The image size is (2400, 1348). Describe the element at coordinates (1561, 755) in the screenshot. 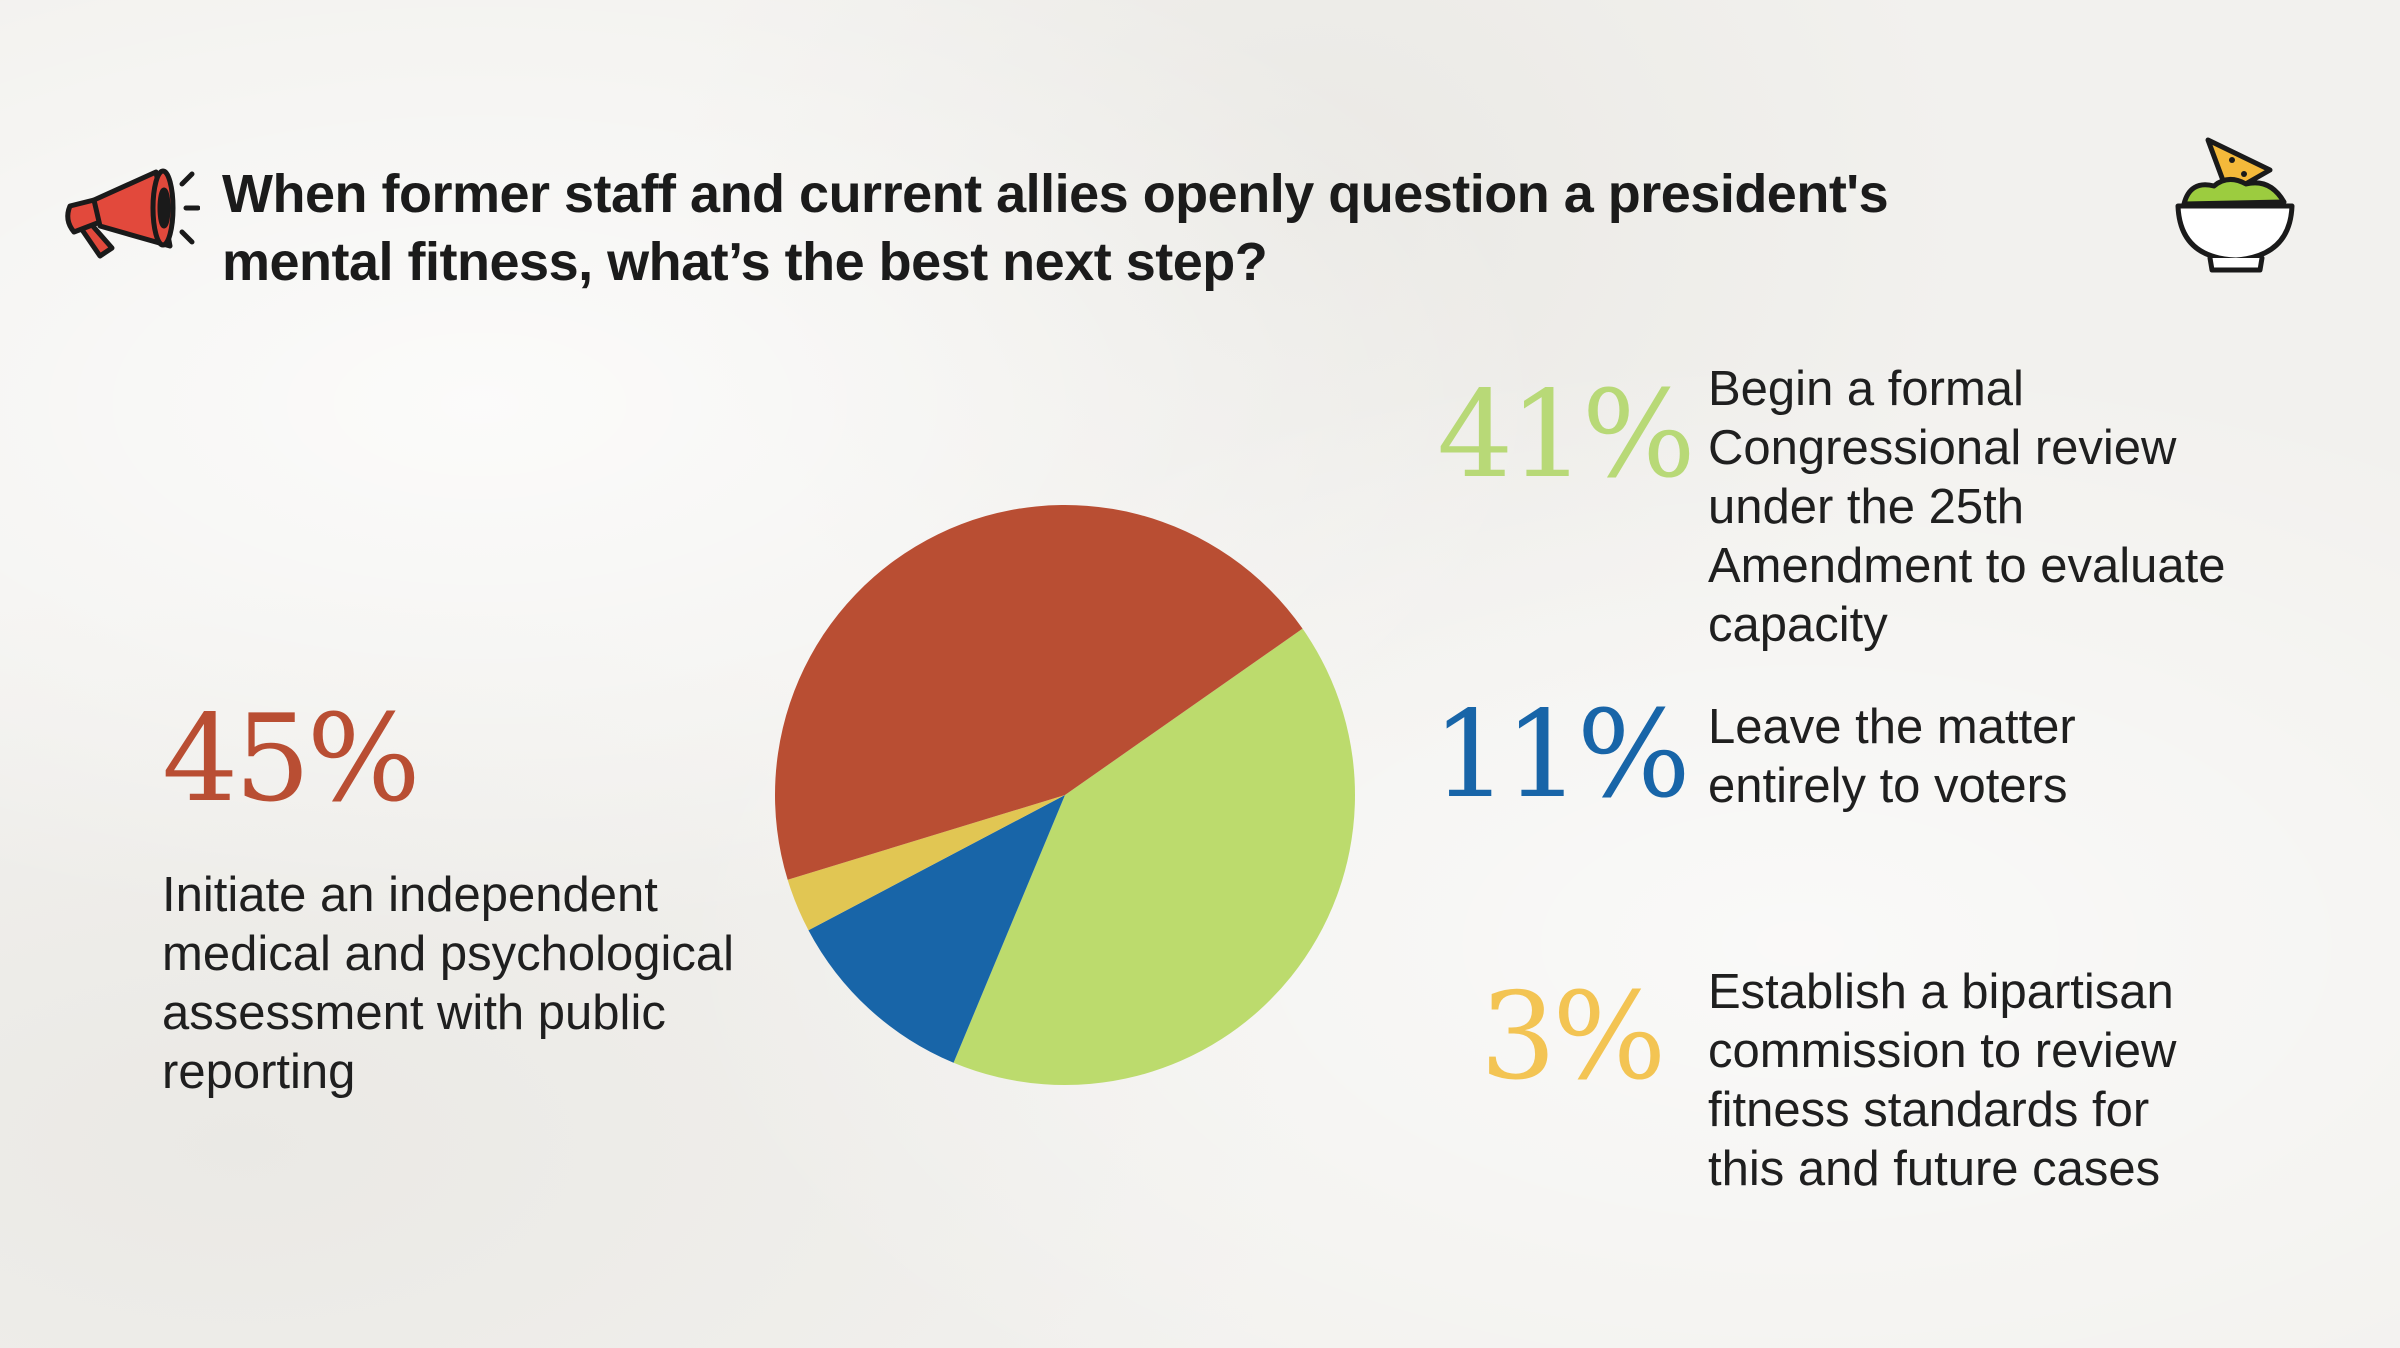

I see `pct-label-11: 11%` at that location.